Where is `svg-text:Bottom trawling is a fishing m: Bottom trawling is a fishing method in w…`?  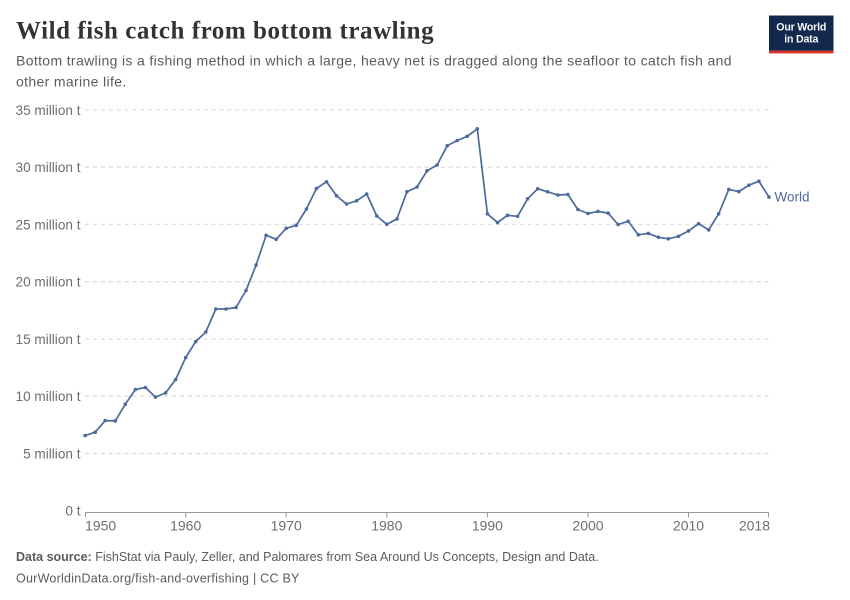
svg-text:Bottom trawling is a fishing m: Bottom trawling is a fishing method in w… is located at coordinates (374, 61).